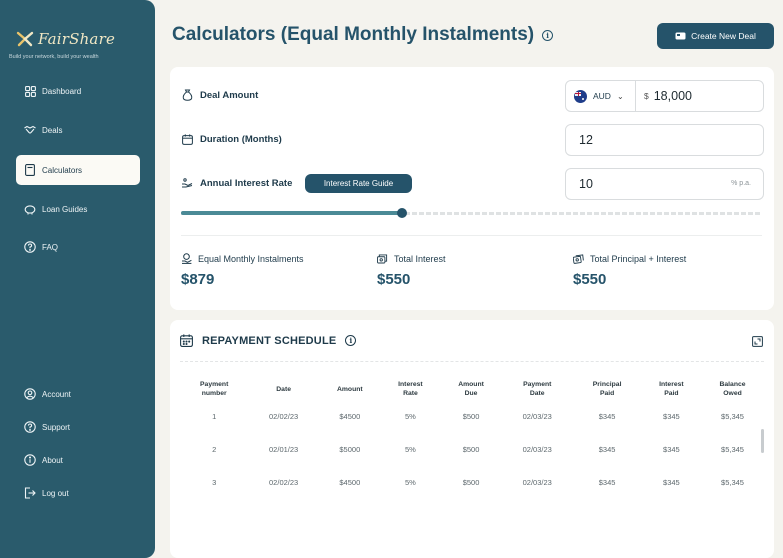 This screenshot has width=783, height=558. Describe the element at coordinates (241, 139) in the screenshot. I see `duration-label-text: Duration (Months)` at that location.